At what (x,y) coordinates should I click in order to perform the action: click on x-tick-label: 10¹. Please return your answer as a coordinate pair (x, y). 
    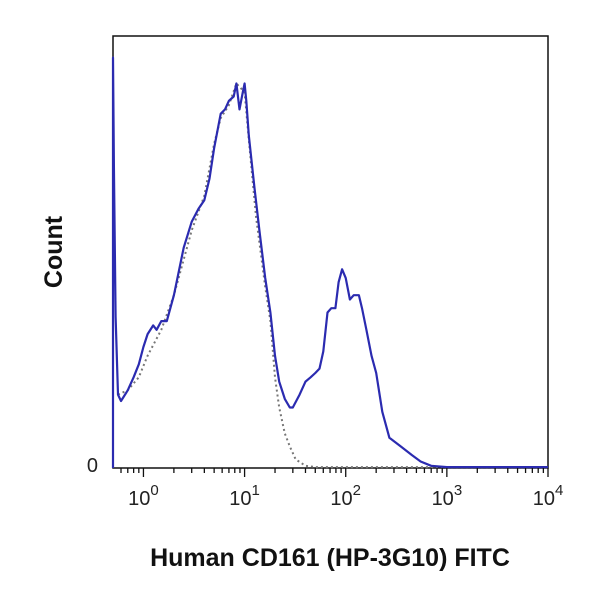
    Looking at the image, I should click on (244, 496).